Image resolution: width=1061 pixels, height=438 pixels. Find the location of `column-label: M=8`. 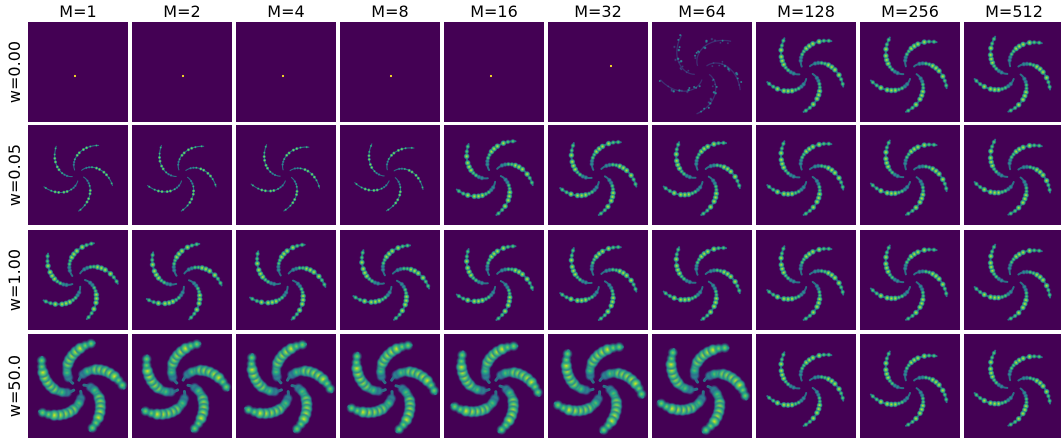

column-label: M=8 is located at coordinates (389, 11).